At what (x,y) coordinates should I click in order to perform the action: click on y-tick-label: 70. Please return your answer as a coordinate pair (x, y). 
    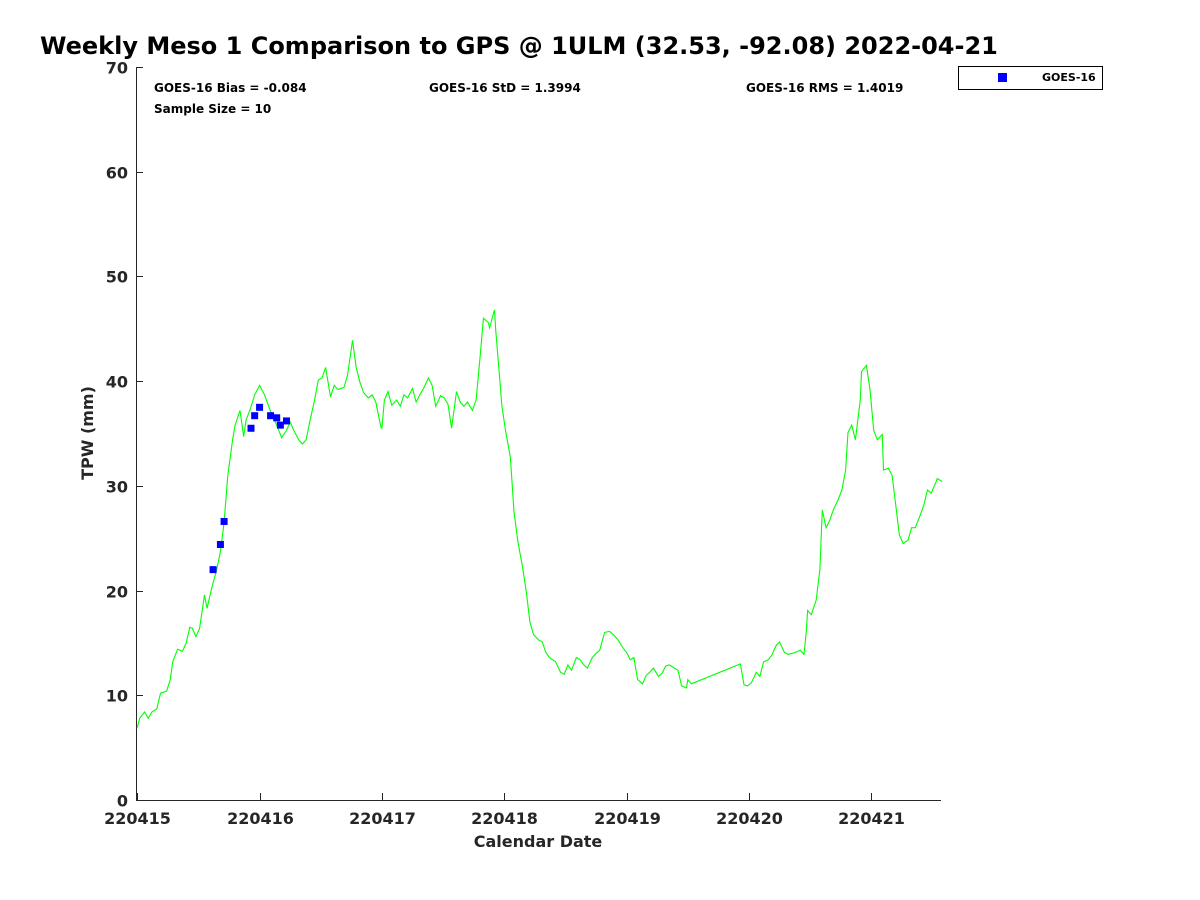
    Looking at the image, I should click on (117, 68).